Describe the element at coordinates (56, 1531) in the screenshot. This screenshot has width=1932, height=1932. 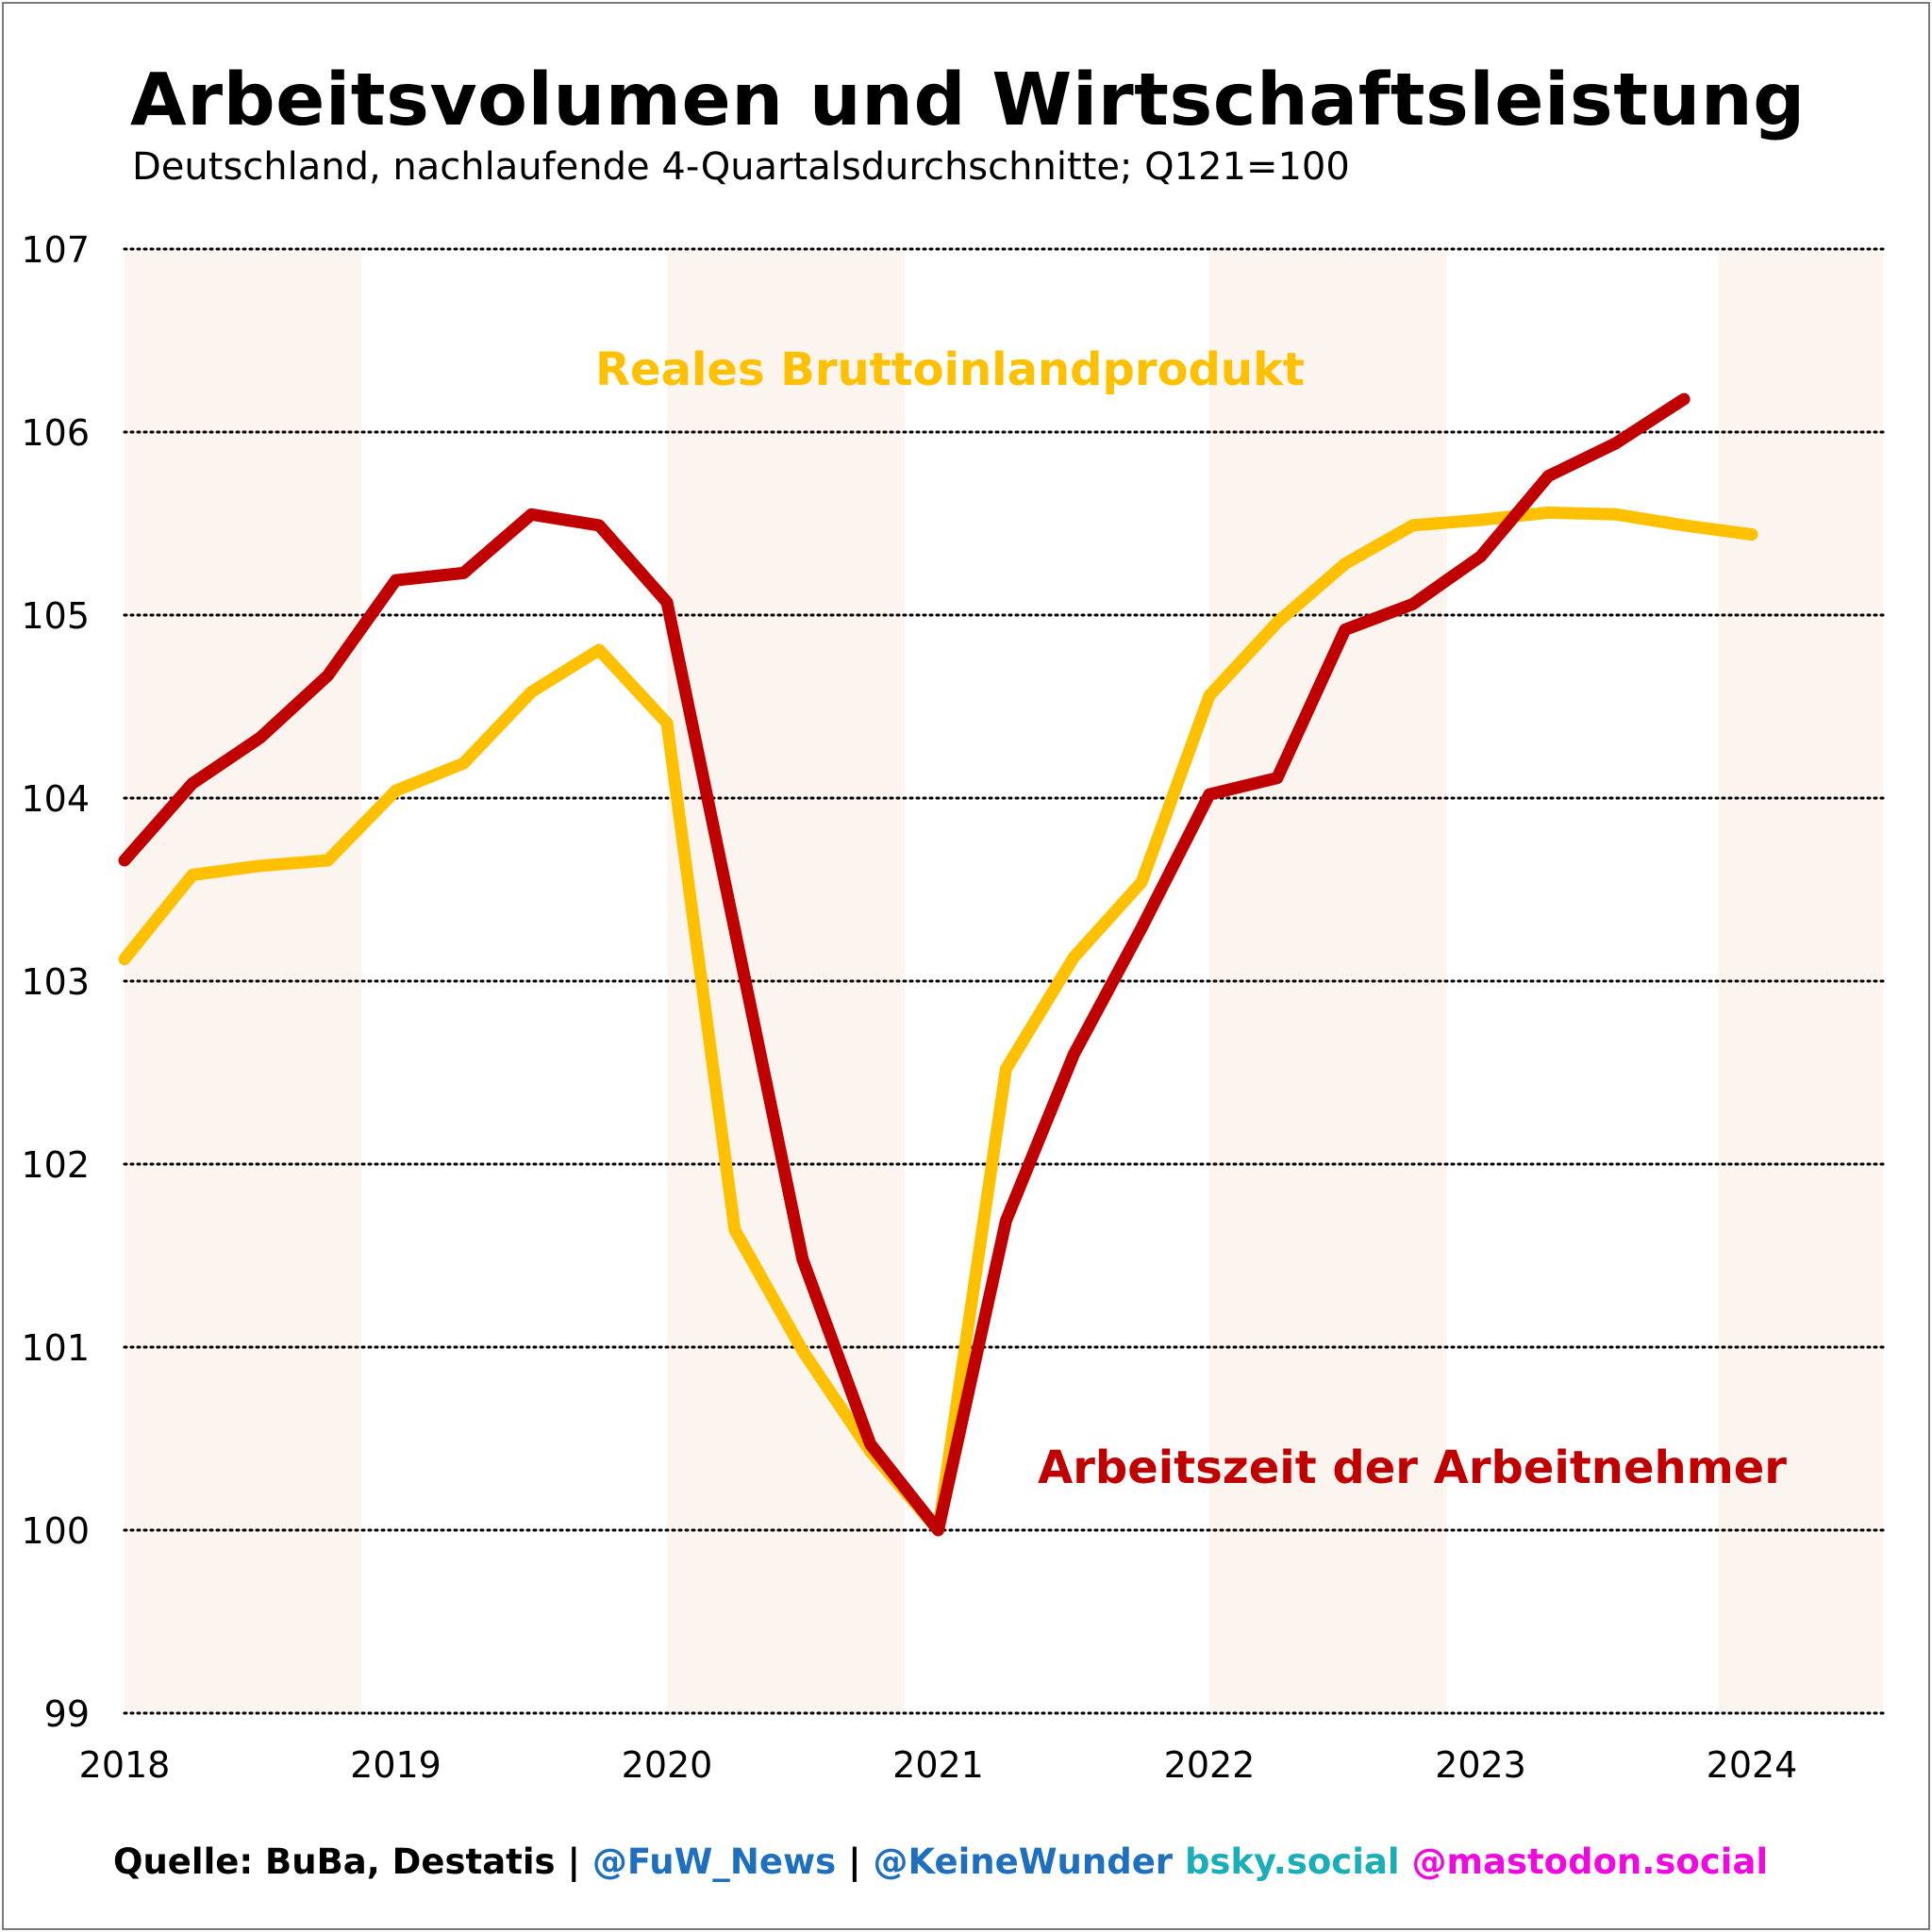
I see `y-tick-label: 100` at that location.